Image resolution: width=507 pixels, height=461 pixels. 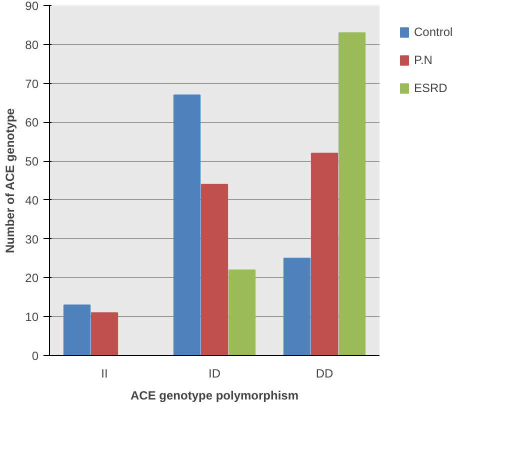 I want to click on legend-label: P.N, so click(x=424, y=60).